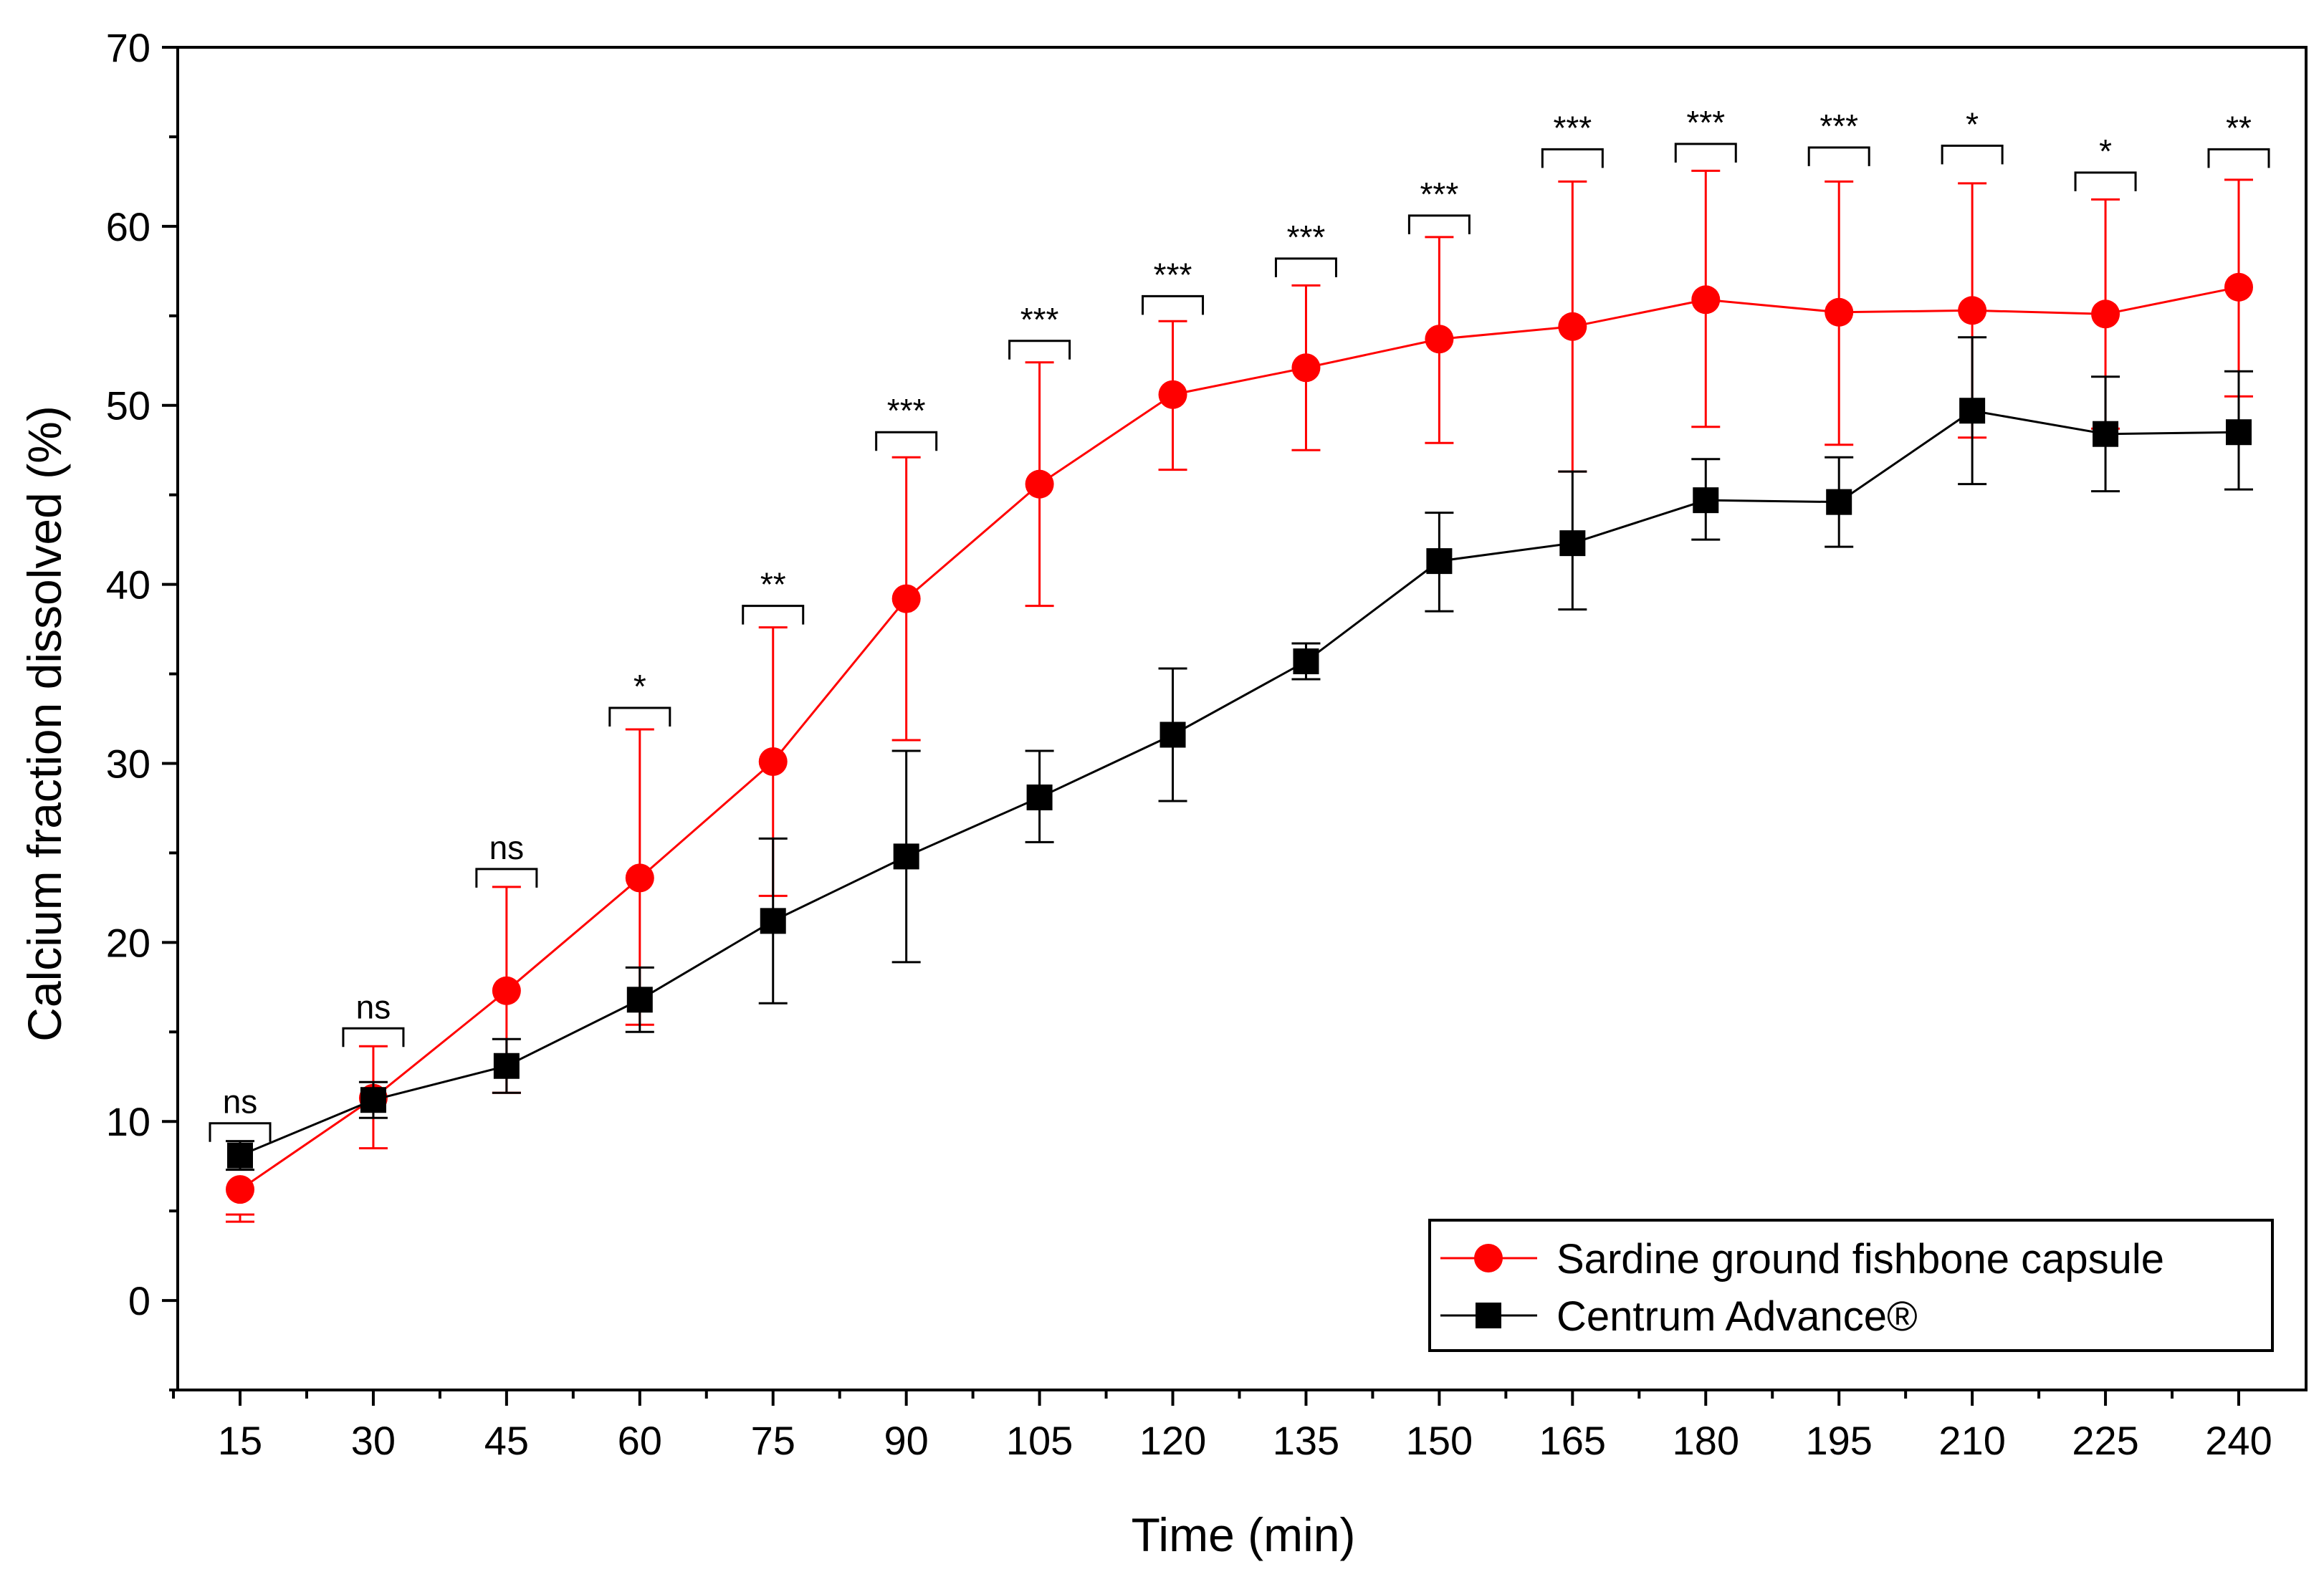 The height and width of the screenshot is (1582, 2324). Describe the element at coordinates (2105, 1441) in the screenshot. I see `x-tick-label: 225` at that location.